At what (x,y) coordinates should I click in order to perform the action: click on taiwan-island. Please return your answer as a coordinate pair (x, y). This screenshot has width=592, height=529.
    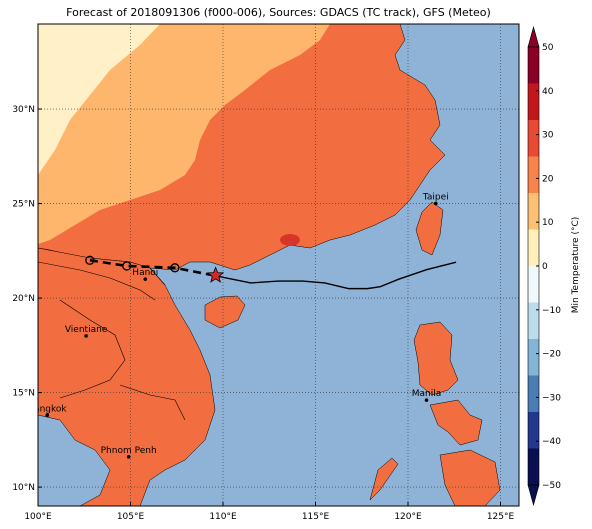
    Looking at the image, I should click on (429, 228).